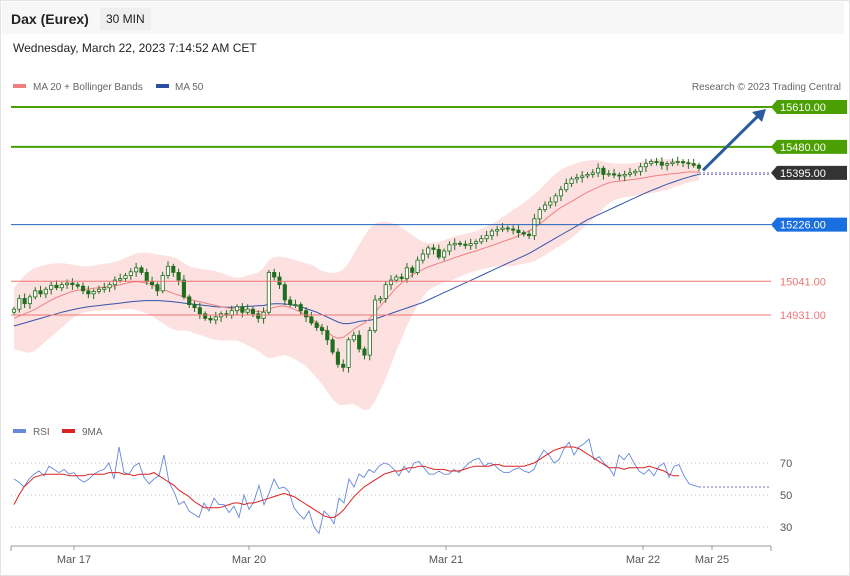 The width and height of the screenshot is (850, 576). What do you see at coordinates (766, 87) in the screenshot?
I see `research-credit: Research © 2023 Trading Central` at bounding box center [766, 87].